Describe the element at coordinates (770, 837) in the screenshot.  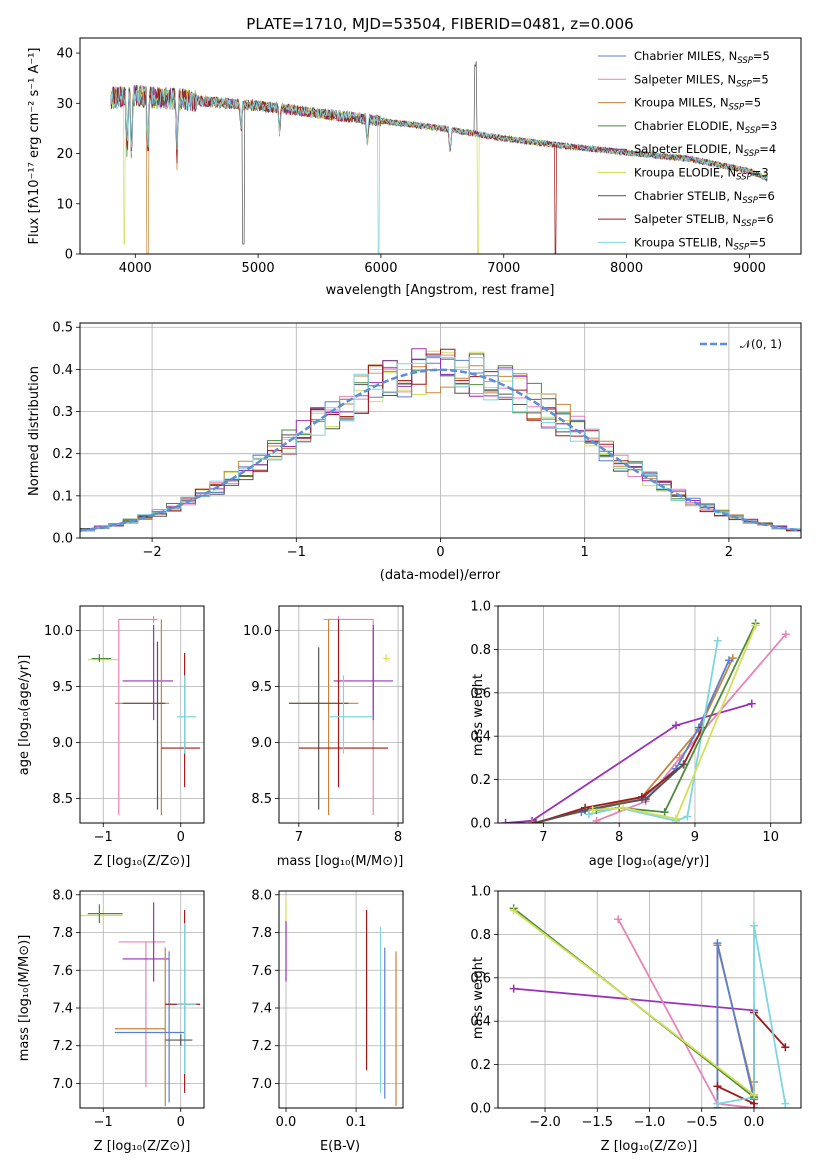
I see `x-tick-label: 10` at that location.